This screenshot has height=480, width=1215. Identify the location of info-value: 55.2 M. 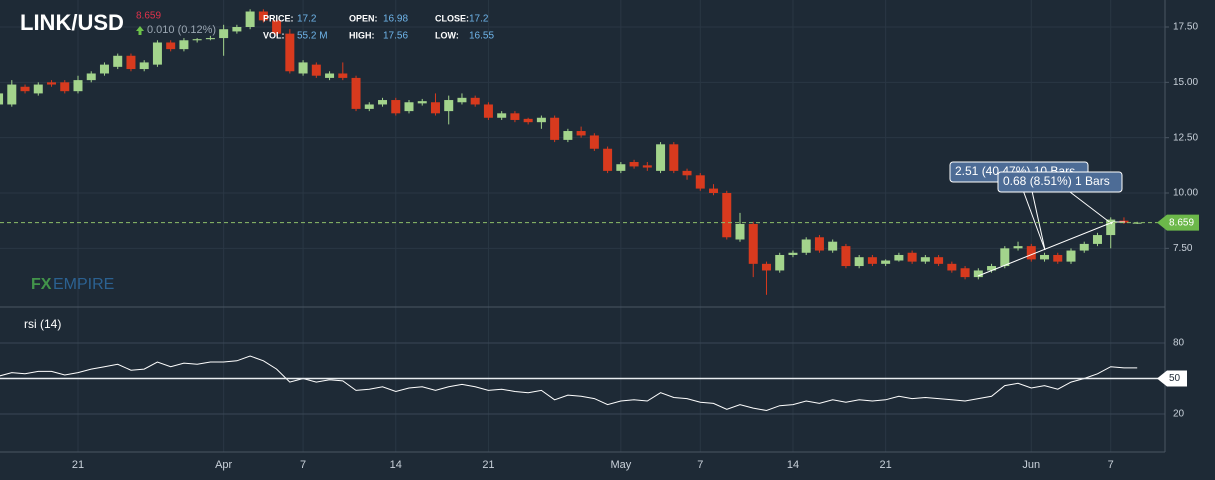
(312, 36).